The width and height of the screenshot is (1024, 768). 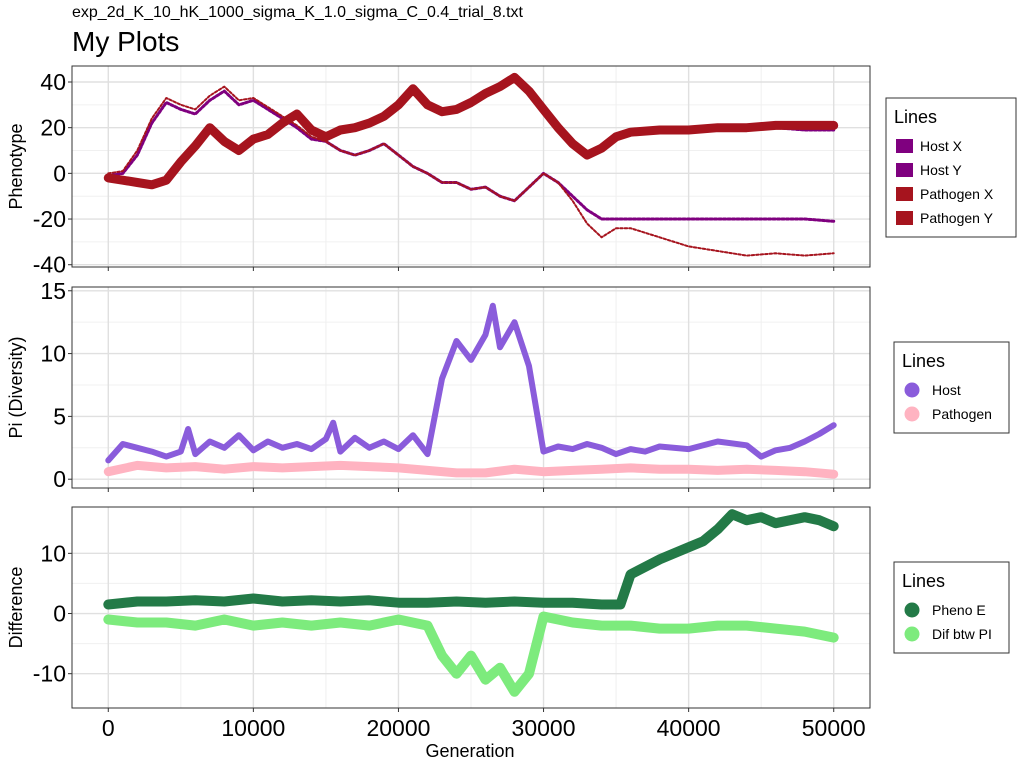 What do you see at coordinates (941, 146) in the screenshot?
I see `legend-label: Host X` at bounding box center [941, 146].